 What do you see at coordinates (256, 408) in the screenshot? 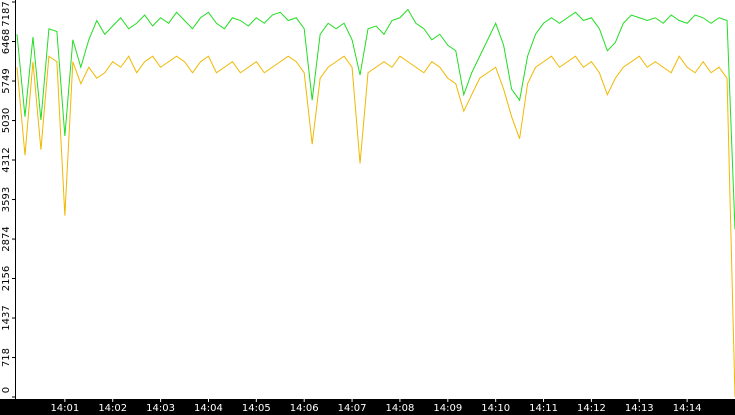
I see `x-tick-label: 14:05` at bounding box center [256, 408].